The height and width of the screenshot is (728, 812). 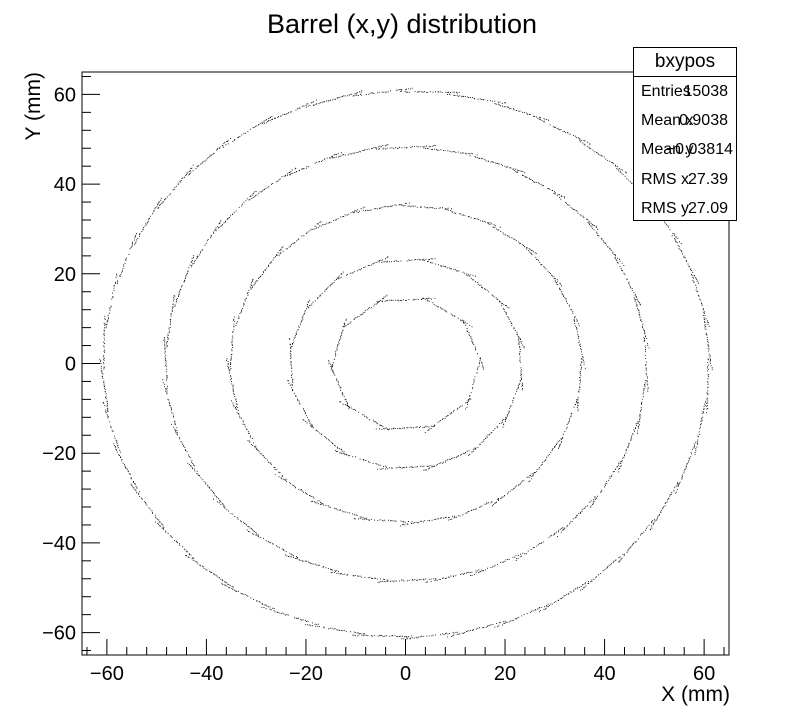 I want to click on stats-value: 27.39, so click(x=707, y=179).